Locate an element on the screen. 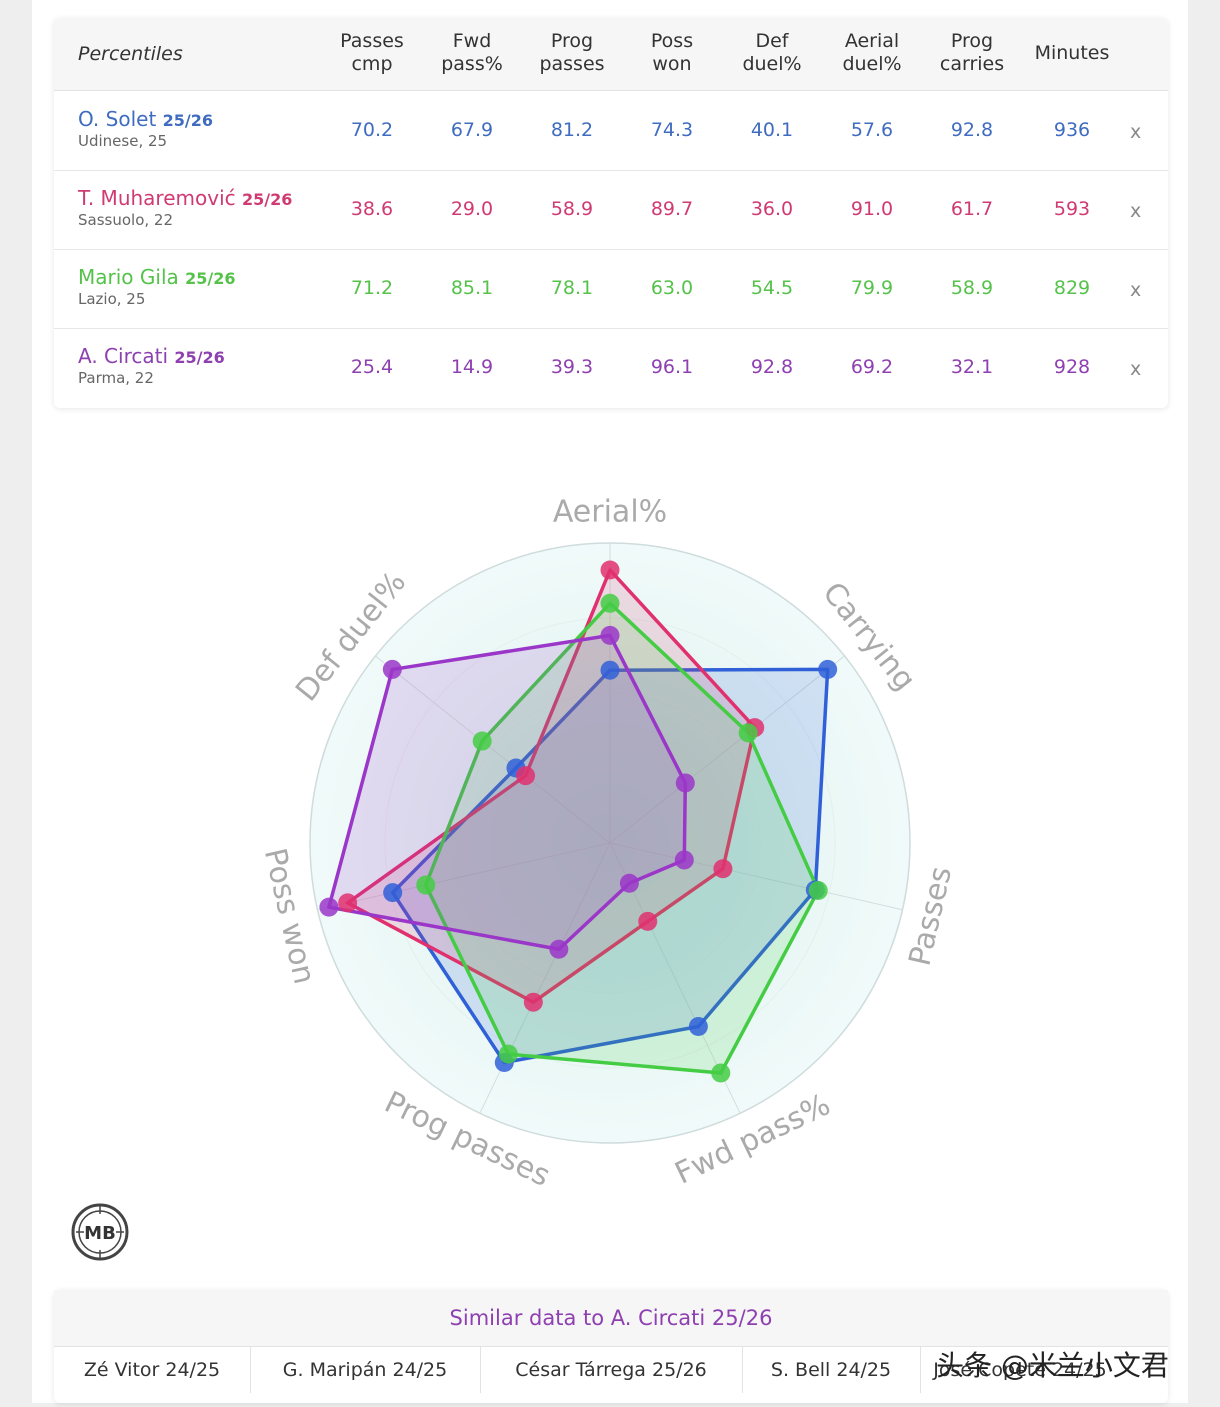 The image size is (1220, 1407). player-name-text: O. Solet is located at coordinates (117, 119).